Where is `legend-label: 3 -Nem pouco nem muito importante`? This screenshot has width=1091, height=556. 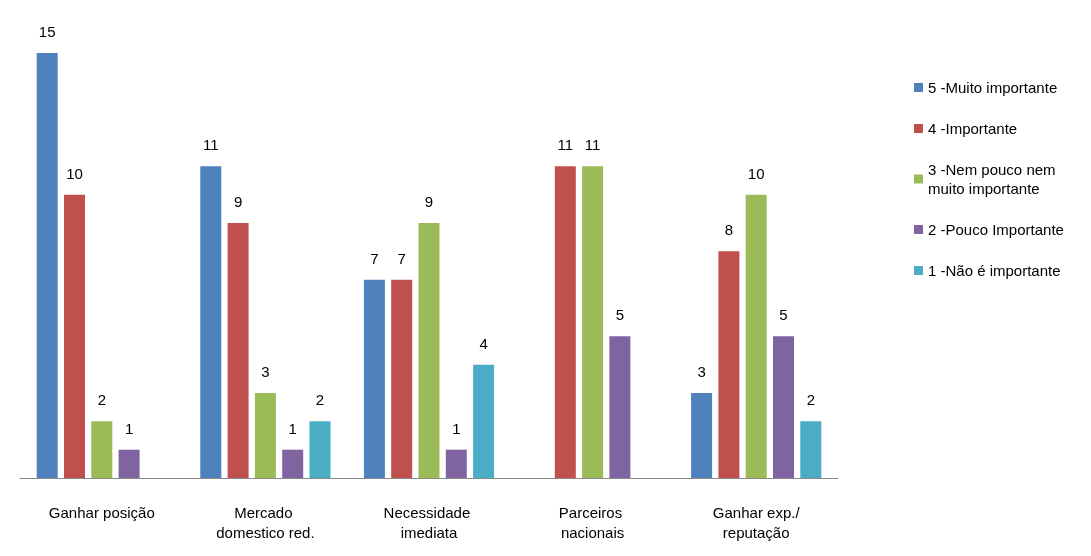
legend-label: 3 -Nem pouco nem muito importante is located at coordinates (994, 179).